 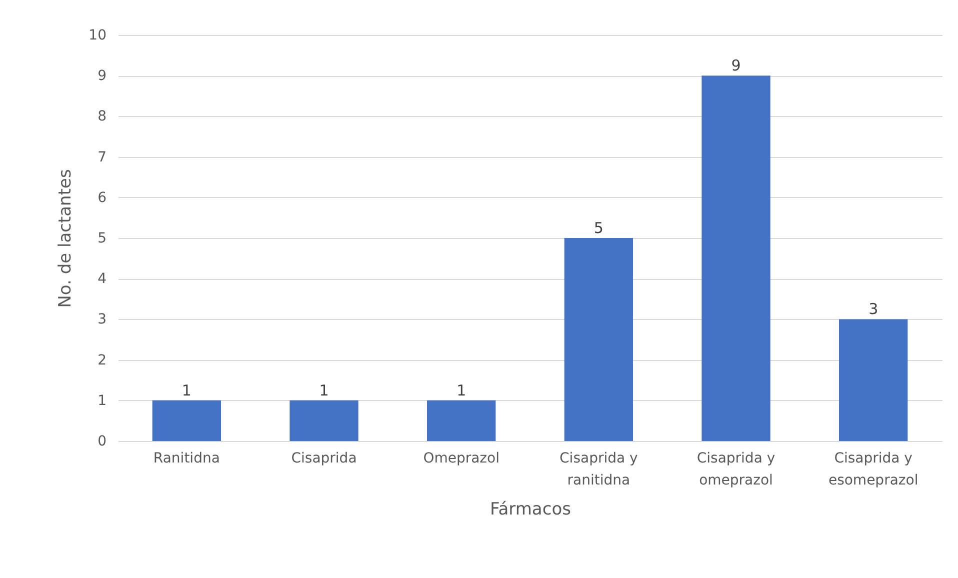 I want to click on x-axis-title: Fármacos, so click(x=531, y=510).